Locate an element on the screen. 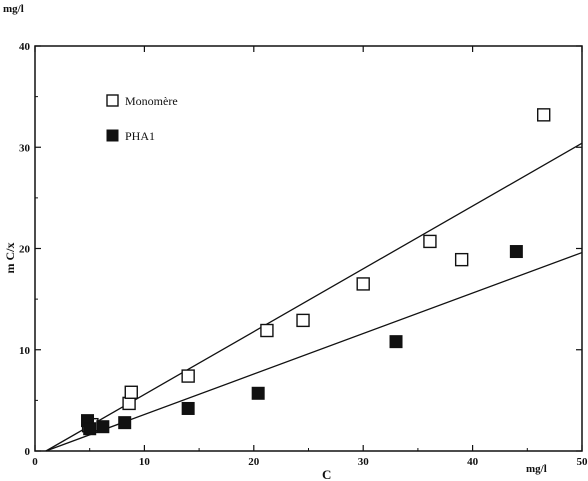 Image resolution: width=588 pixels, height=481 pixels. legend-label-pha1: PHA1 is located at coordinates (140, 136).